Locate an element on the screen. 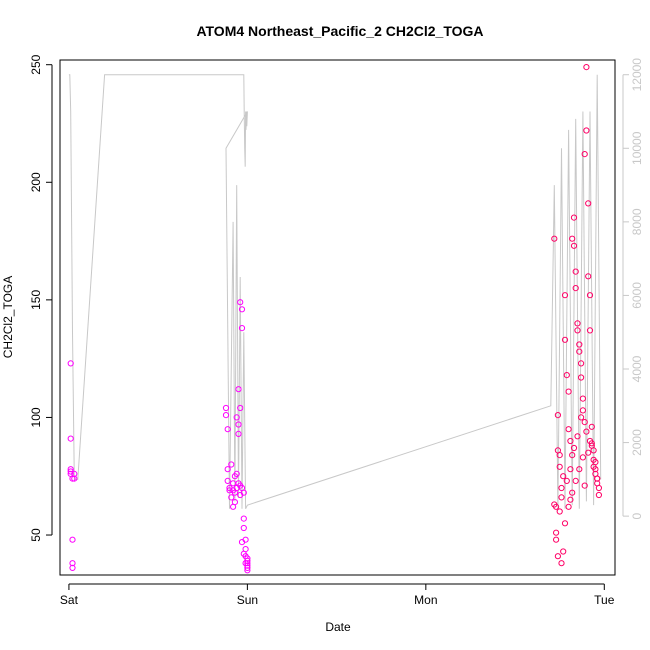 The height and width of the screenshot is (650, 650). x-tick-label: Mon is located at coordinates (425, 600).